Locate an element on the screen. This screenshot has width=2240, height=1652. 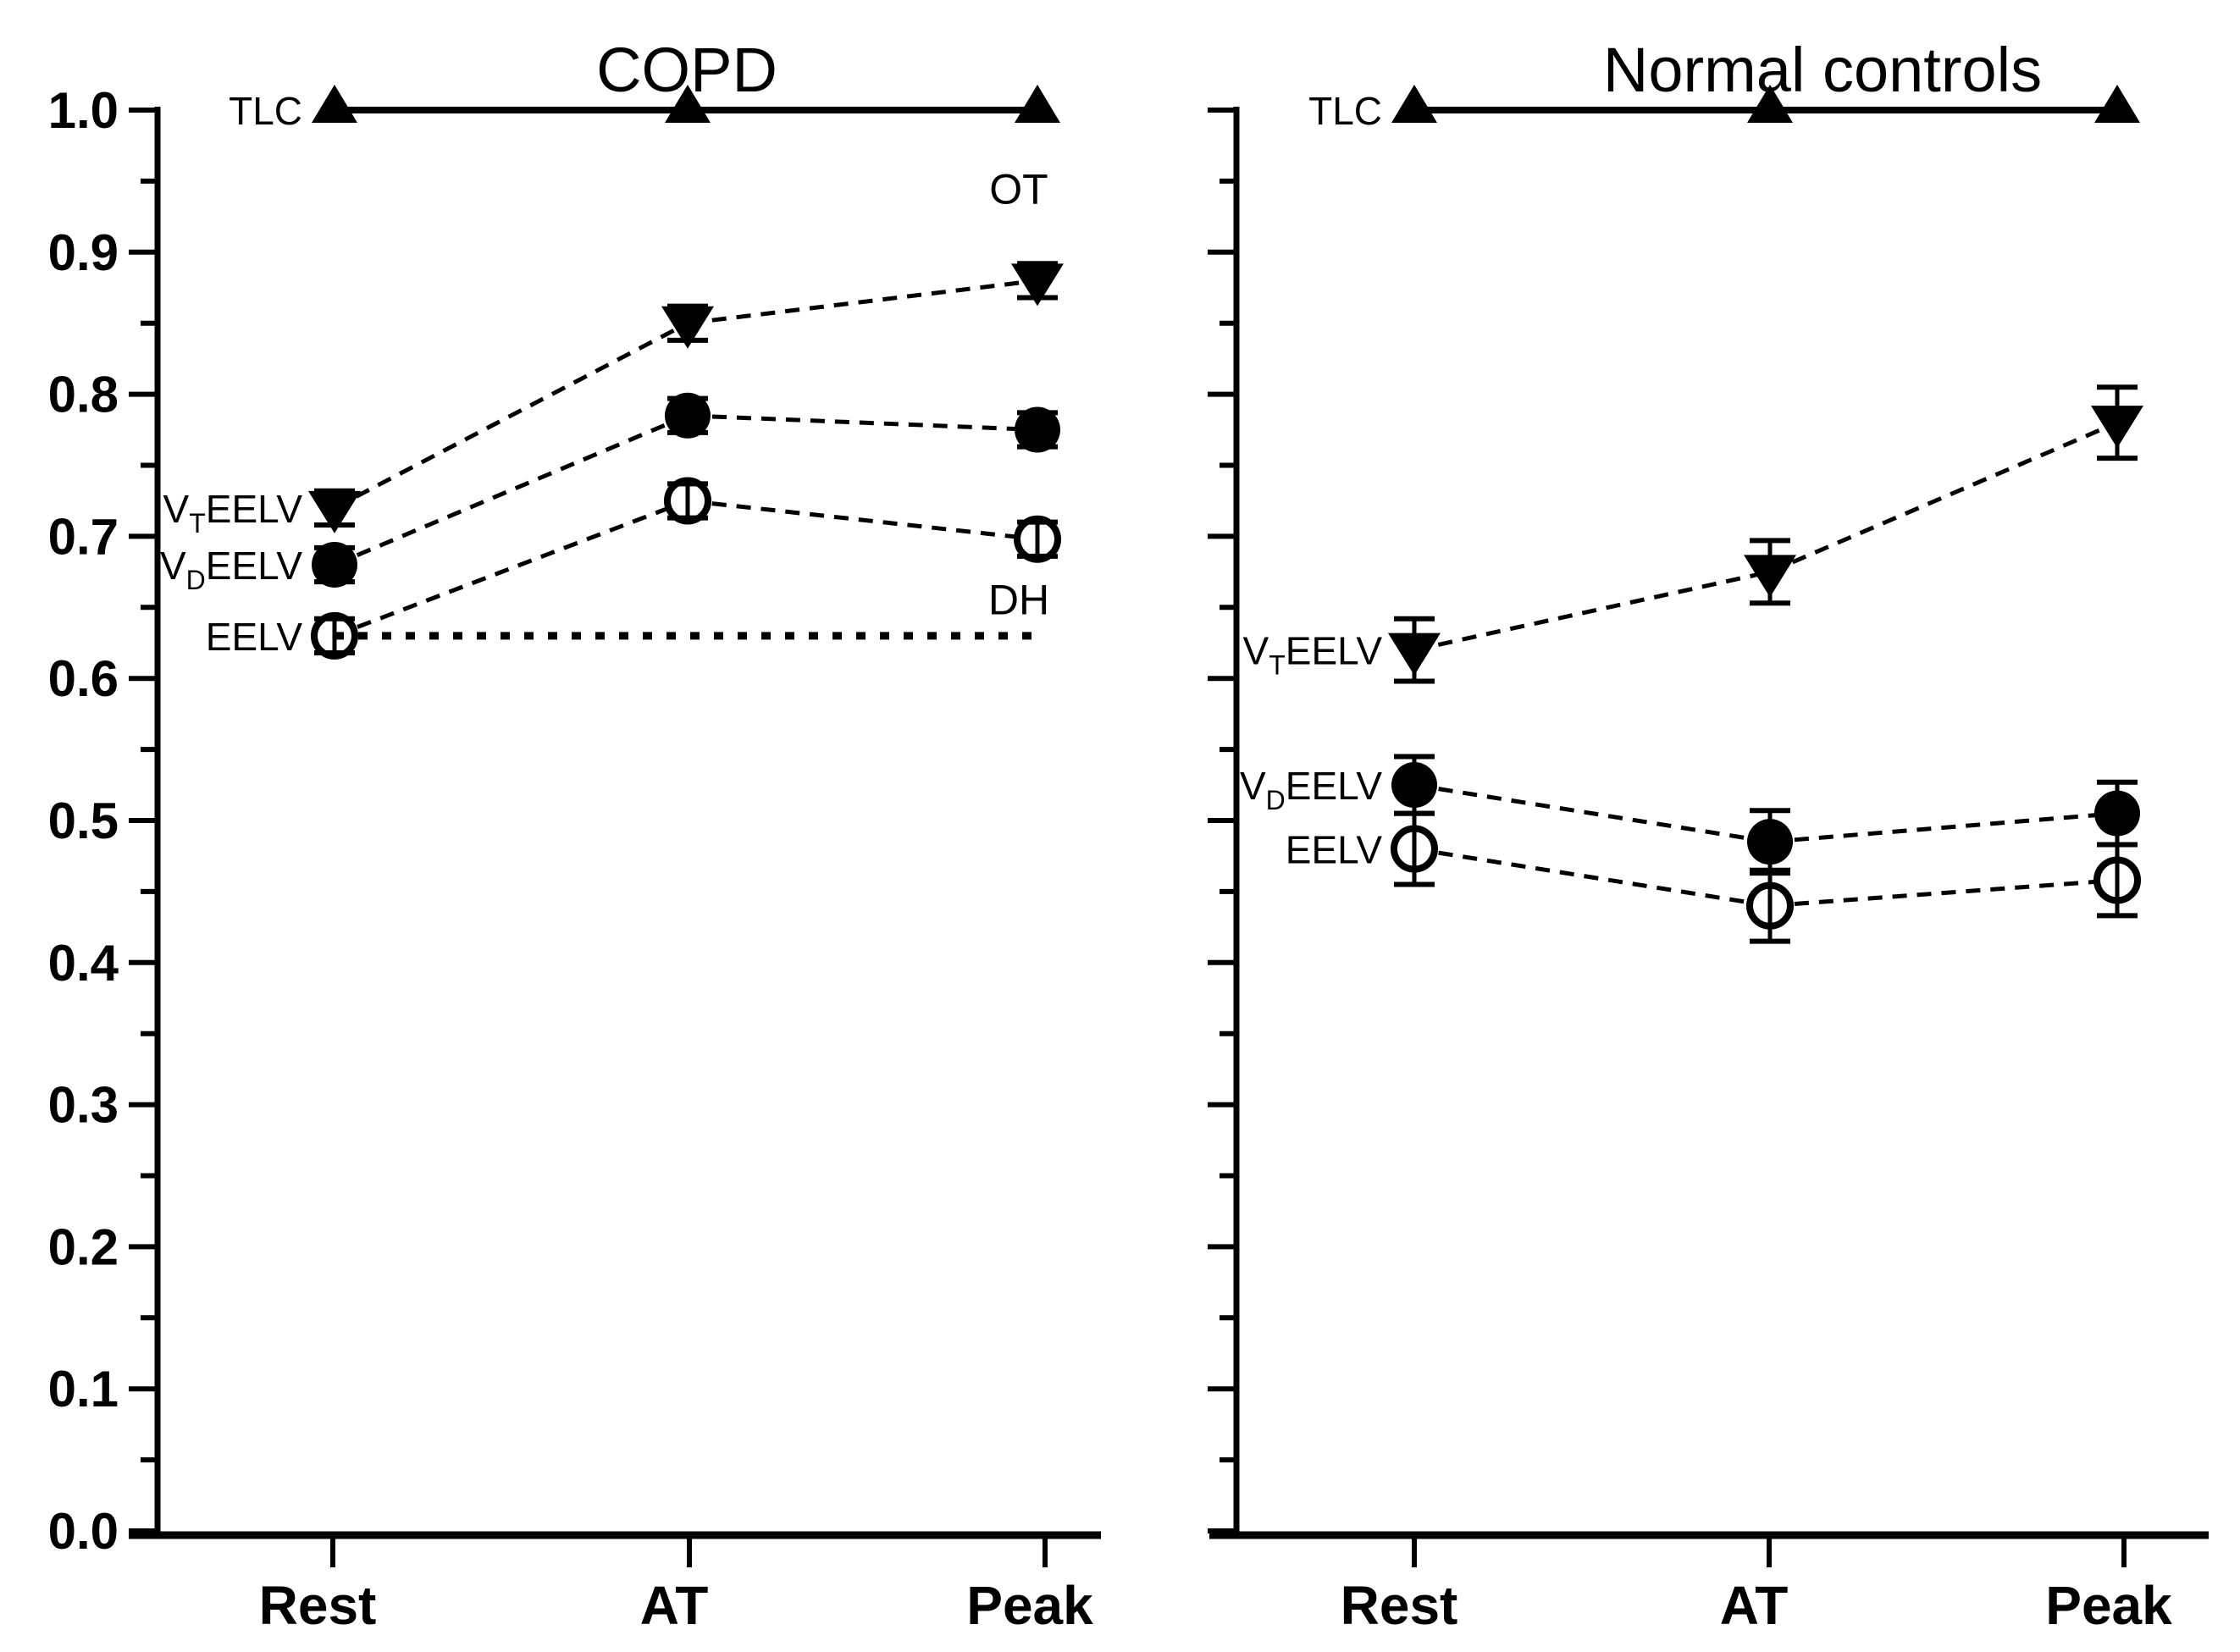
y-tick-label: 0.2 is located at coordinates (83, 1246).